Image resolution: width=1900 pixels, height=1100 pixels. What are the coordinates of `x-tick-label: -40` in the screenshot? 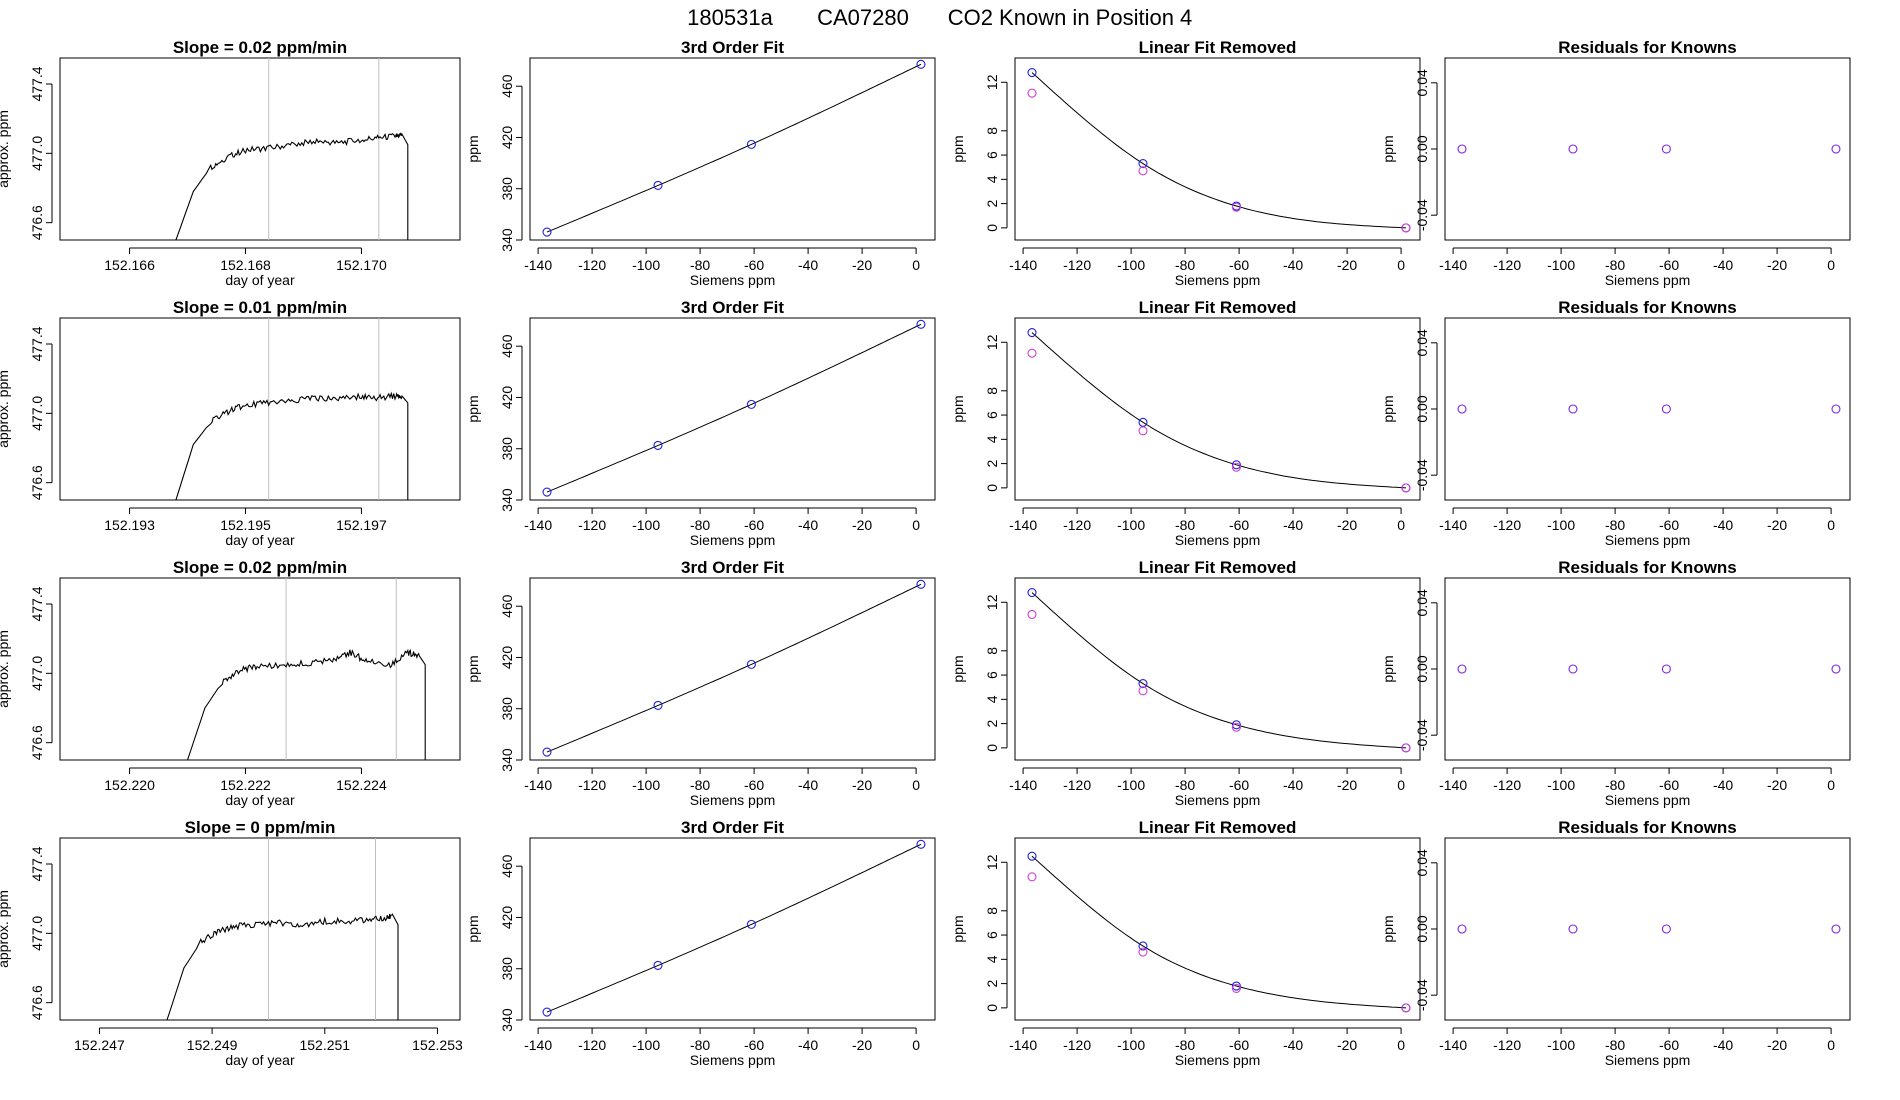 It's located at (1723, 265).